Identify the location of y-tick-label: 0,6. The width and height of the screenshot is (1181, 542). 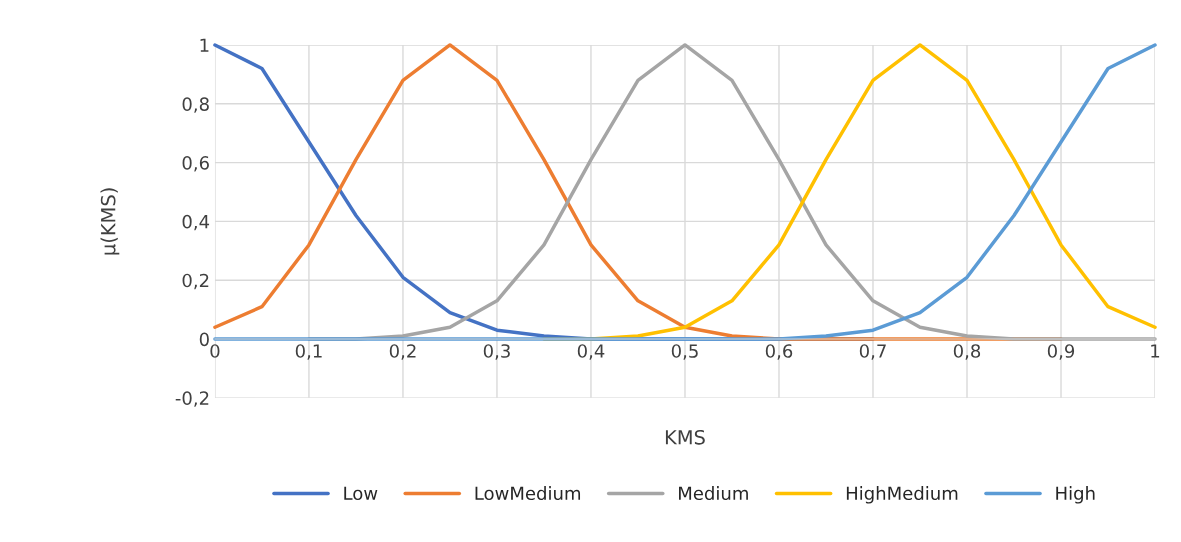
(195, 164).